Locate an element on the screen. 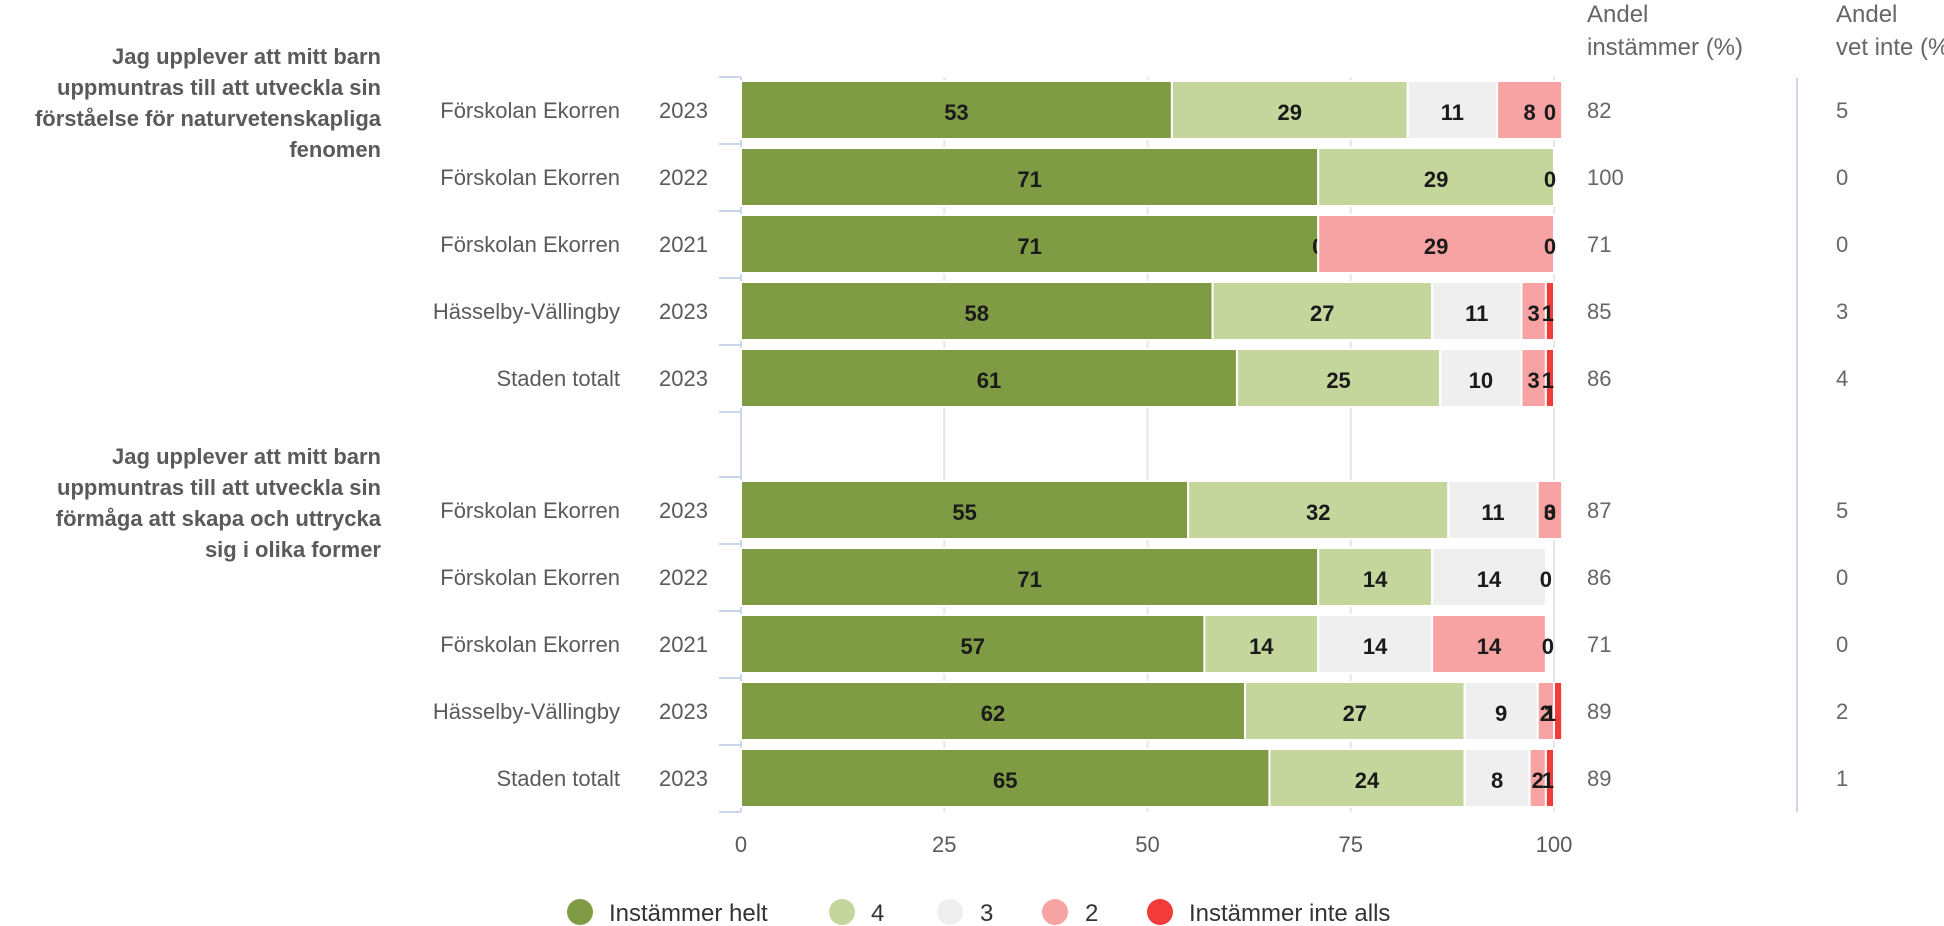 This screenshot has width=1944, height=926. bar-data-label: 55 is located at coordinates (964, 512).